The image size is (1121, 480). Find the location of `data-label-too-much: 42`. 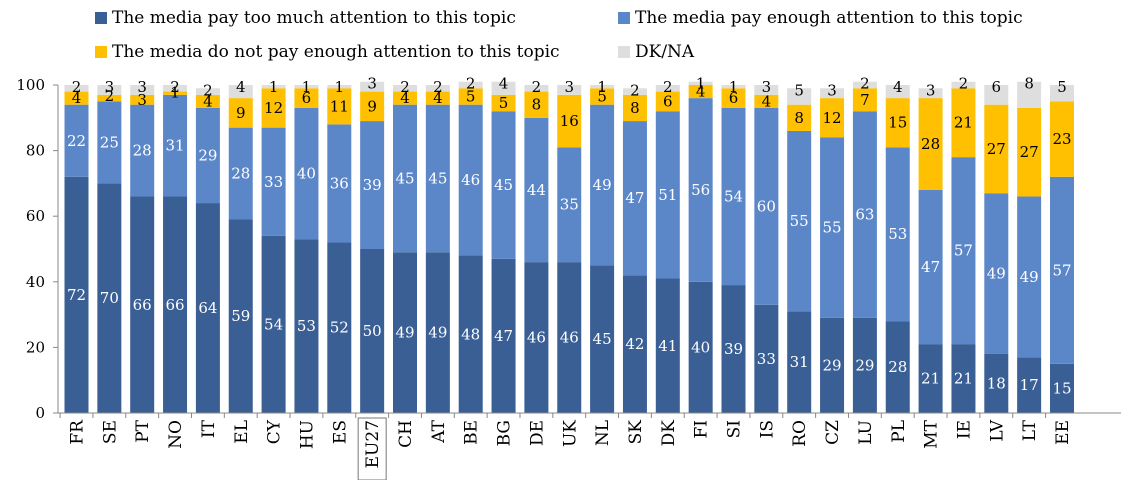

data-label-too-much: 42 is located at coordinates (634, 344).